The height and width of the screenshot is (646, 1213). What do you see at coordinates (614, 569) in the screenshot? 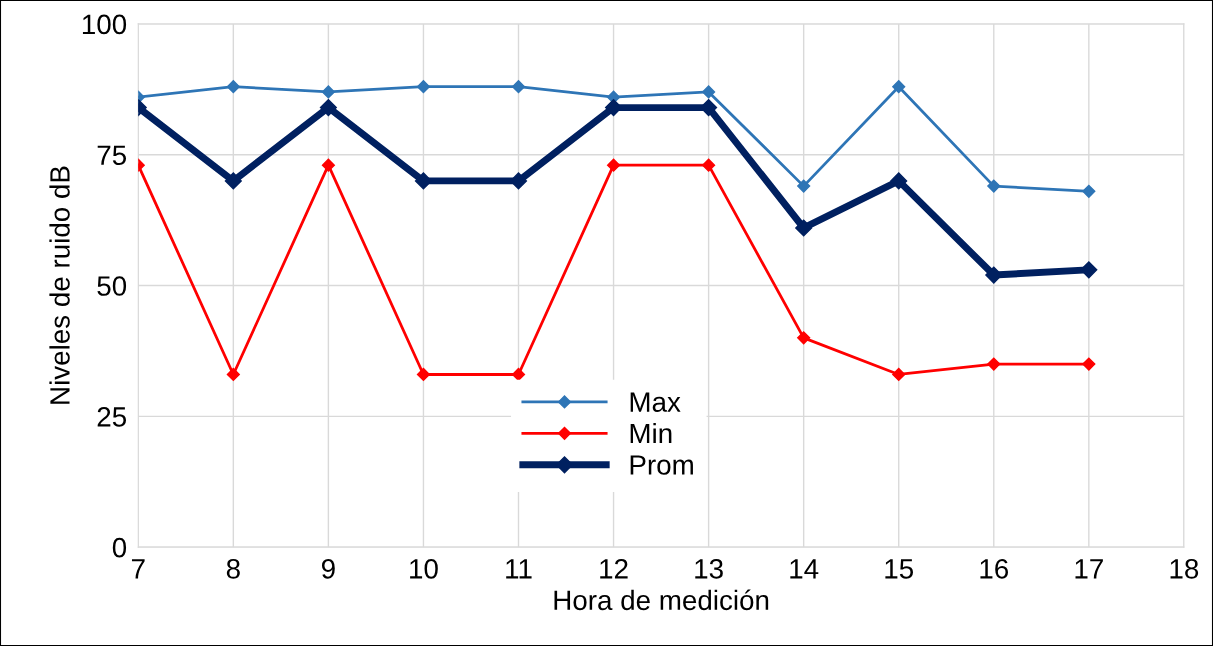
I see `x-tick-label: 12` at bounding box center [614, 569].